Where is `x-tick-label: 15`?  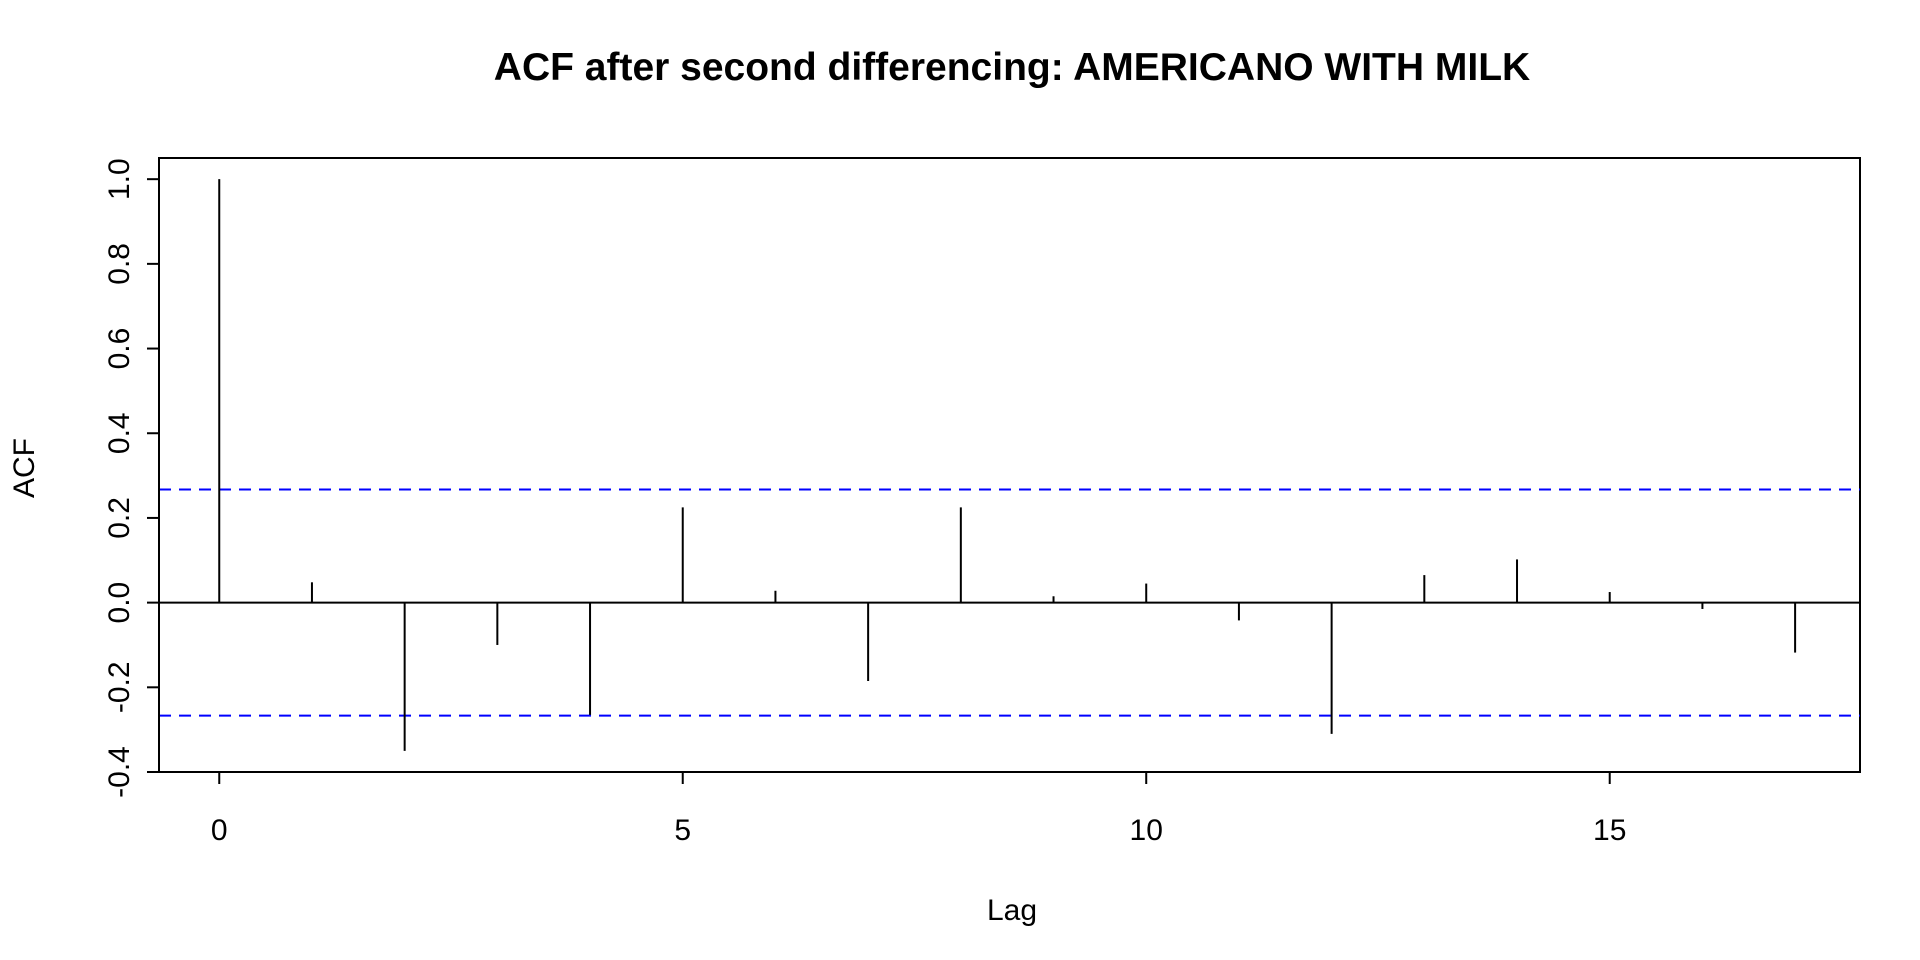
x-tick-label: 15 is located at coordinates (1609, 830).